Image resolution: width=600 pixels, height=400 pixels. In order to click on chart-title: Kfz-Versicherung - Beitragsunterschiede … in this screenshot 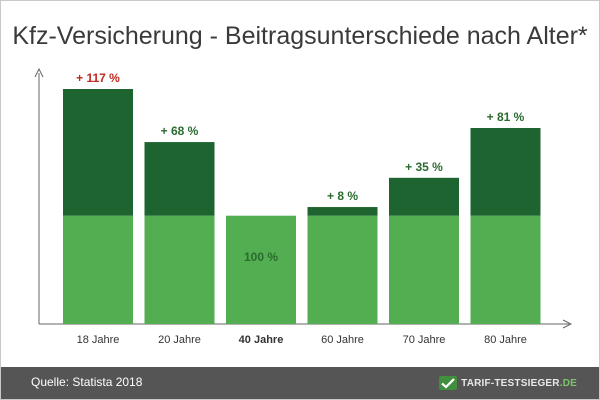, I will do `click(300, 36)`.